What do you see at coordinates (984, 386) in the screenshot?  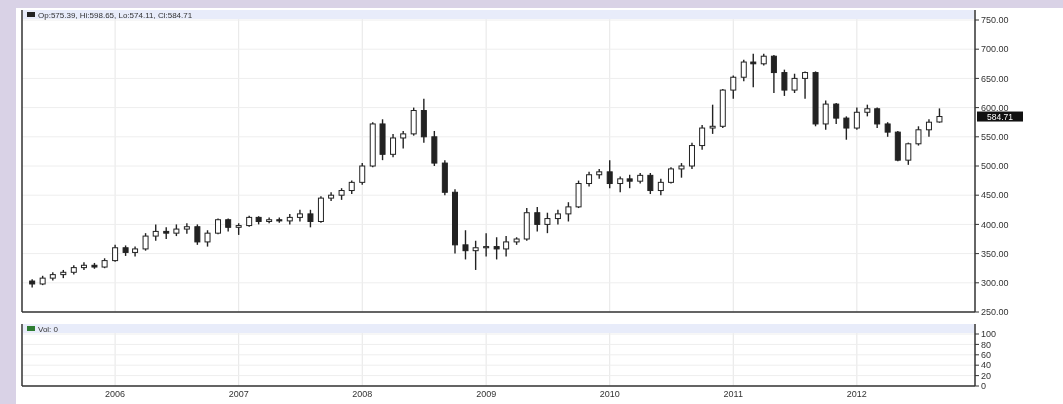 I see `y-tick-label: 0` at bounding box center [984, 386].